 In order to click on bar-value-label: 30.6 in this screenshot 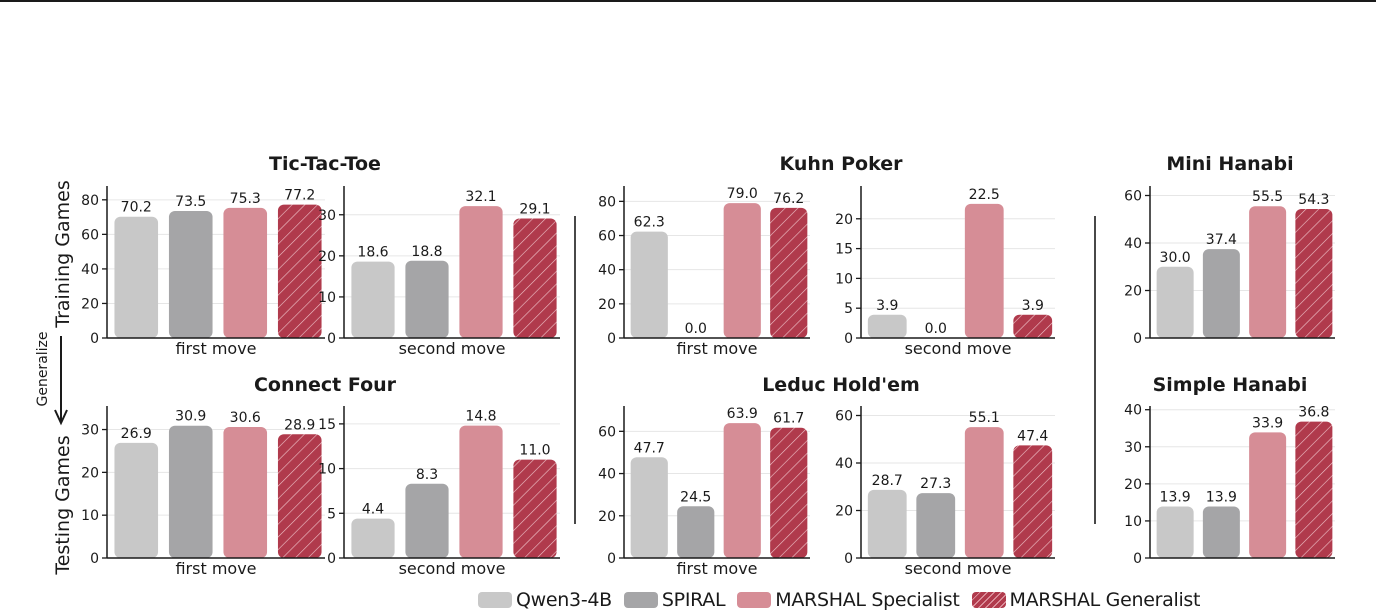, I will do `click(245, 418)`.